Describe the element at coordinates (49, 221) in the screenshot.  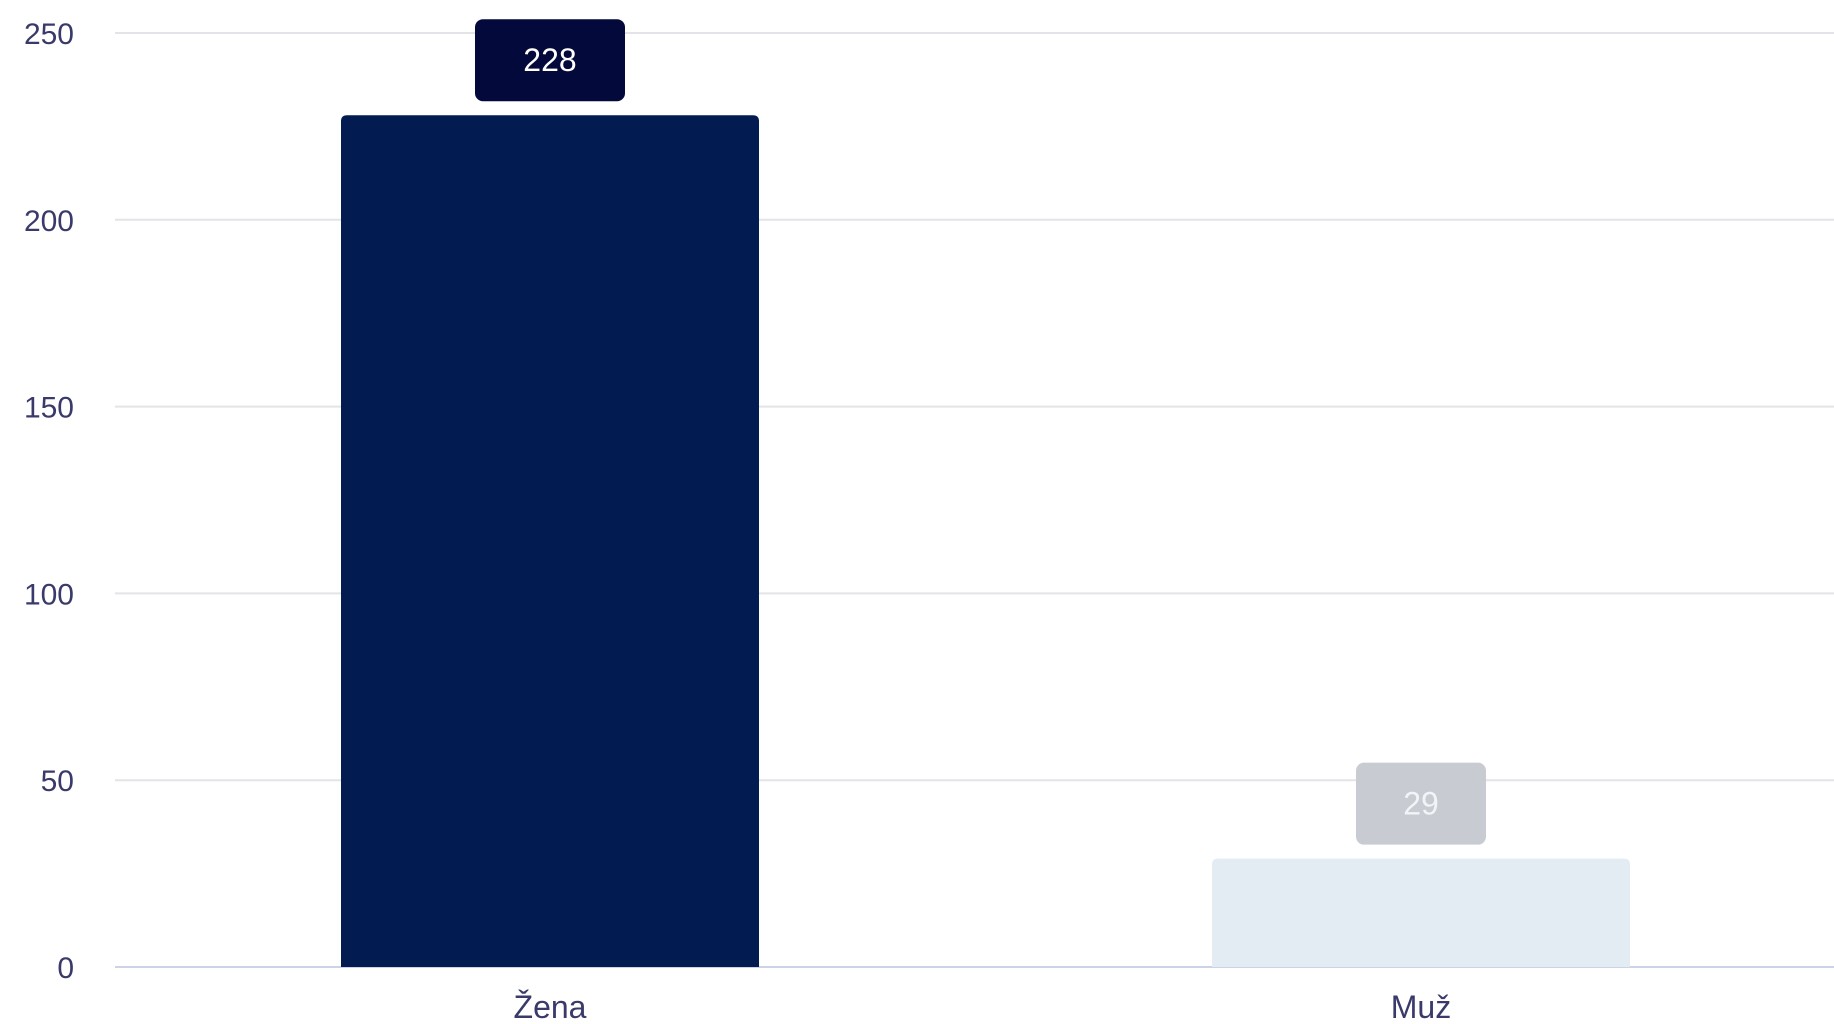
I see `y-tick-label: 200` at that location.